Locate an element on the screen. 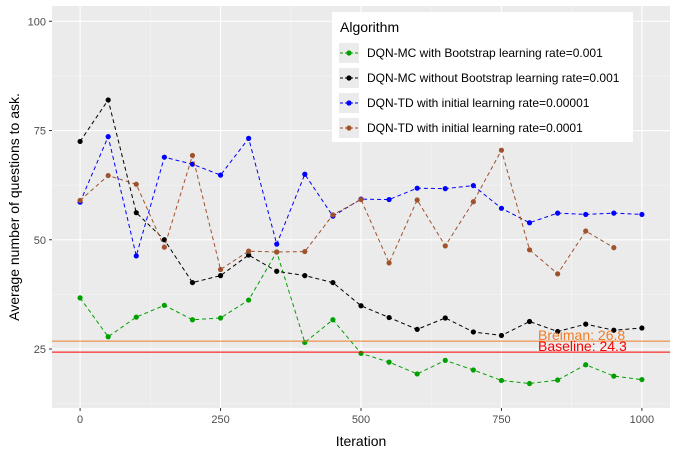 Image resolution: width=676 pixels, height=457 pixels. x-tick-label: 1000 is located at coordinates (642, 420).